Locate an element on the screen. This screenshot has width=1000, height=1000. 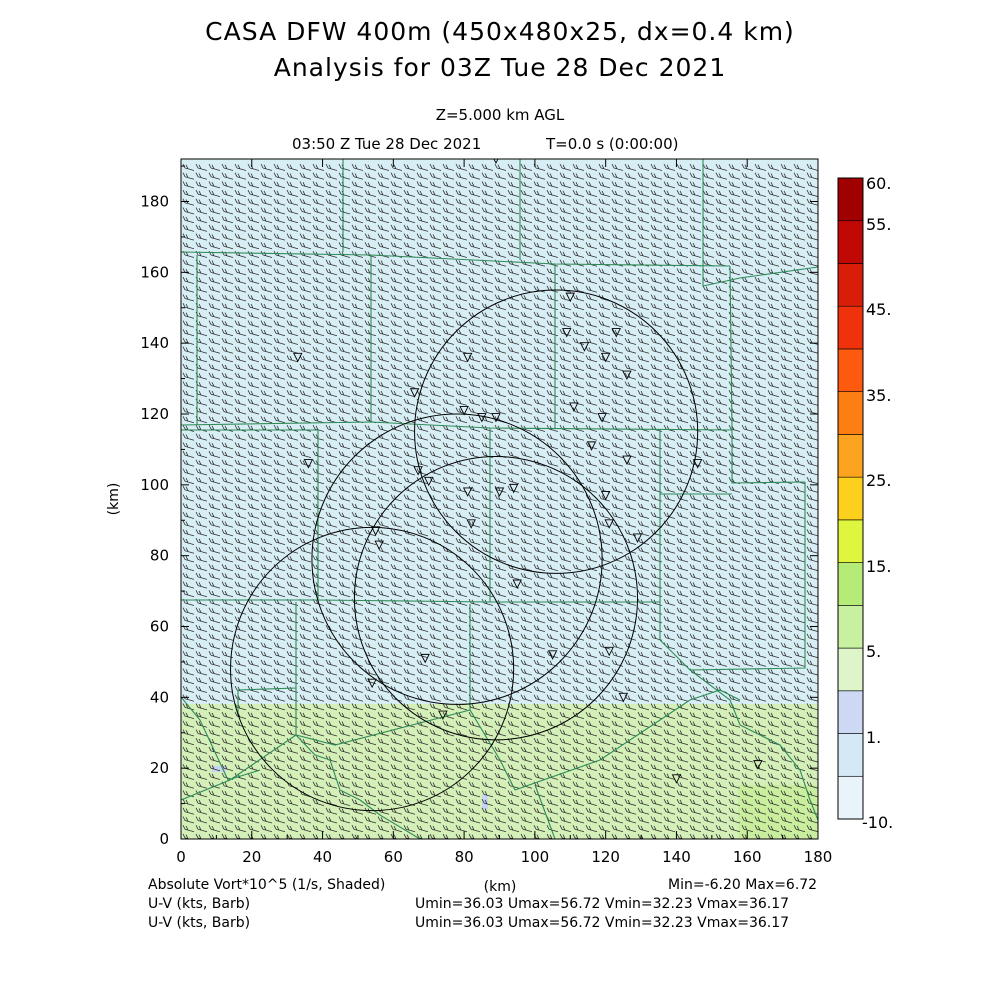
x-tick-label: 40 is located at coordinates (322, 857).